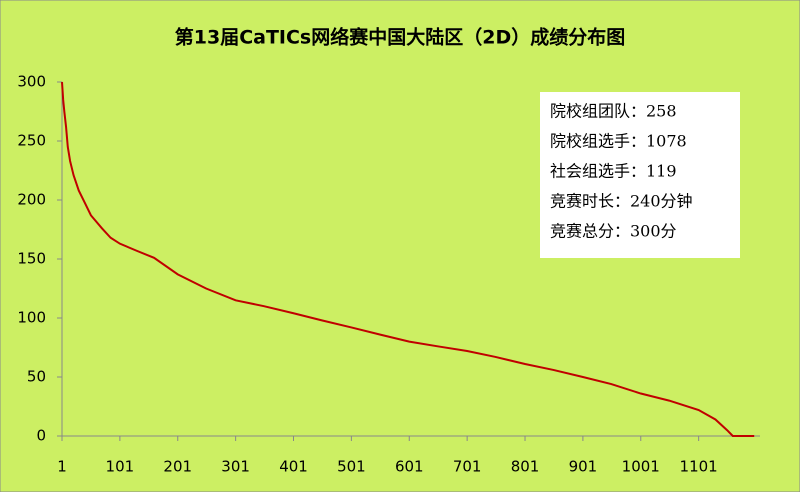 The height and width of the screenshot is (492, 800). Describe the element at coordinates (618, 141) in the screenshot. I see `annotation: 院校组选手：1078` at that location.